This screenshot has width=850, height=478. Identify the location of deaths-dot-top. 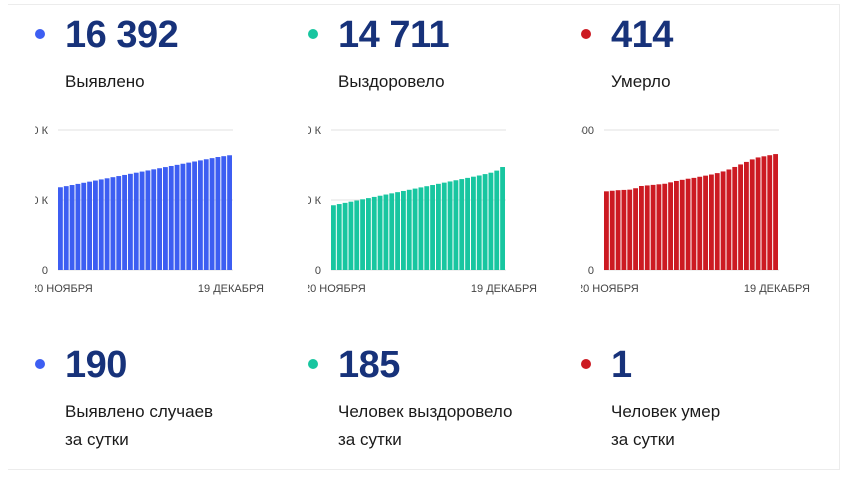
(586, 34).